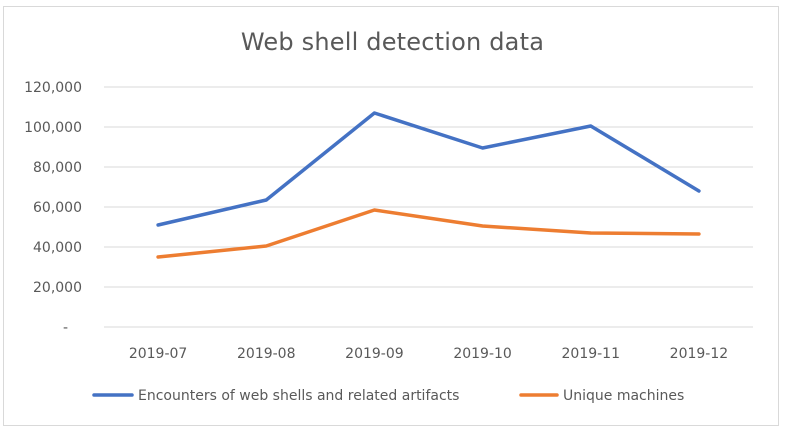 This screenshot has width=785, height=438. What do you see at coordinates (699, 354) in the screenshot?
I see `x-tick-label: 2019-12` at bounding box center [699, 354].